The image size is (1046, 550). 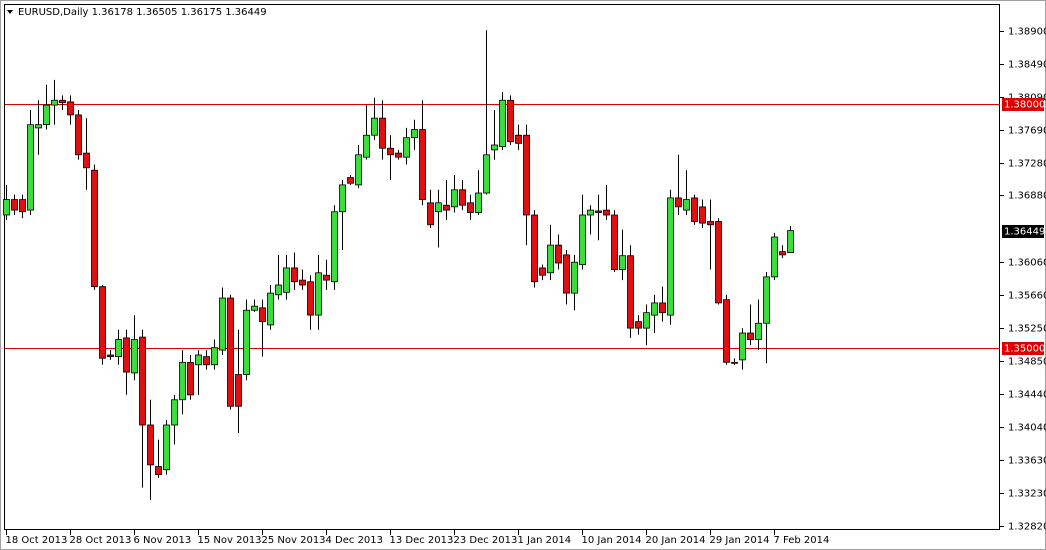 I want to click on x-tick-label: 20 Jan 2014, so click(x=676, y=540).